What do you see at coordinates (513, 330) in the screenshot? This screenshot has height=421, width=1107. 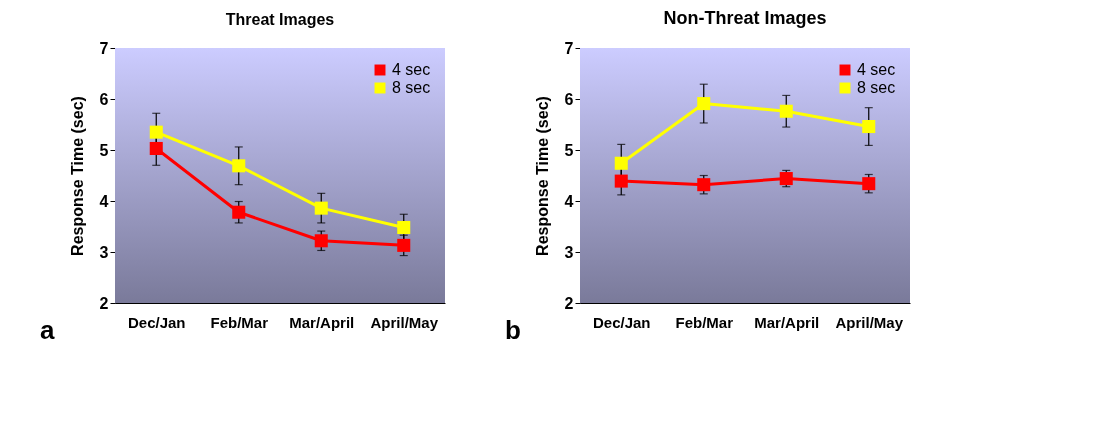 I see `text: b` at bounding box center [513, 330].